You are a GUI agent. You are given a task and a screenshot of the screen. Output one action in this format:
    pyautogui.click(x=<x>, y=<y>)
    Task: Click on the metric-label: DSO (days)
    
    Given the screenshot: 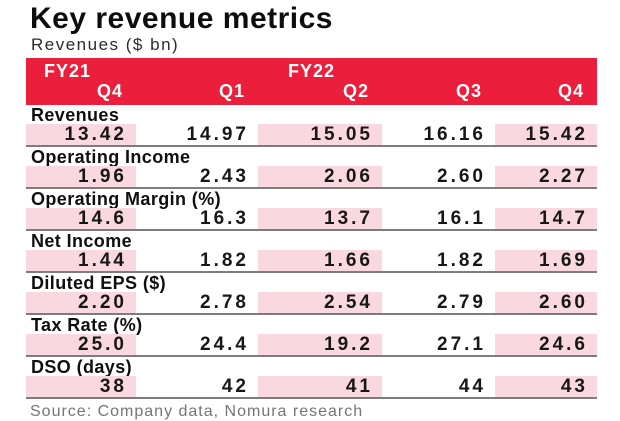 What is the action you would take?
    pyautogui.click(x=82, y=367)
    